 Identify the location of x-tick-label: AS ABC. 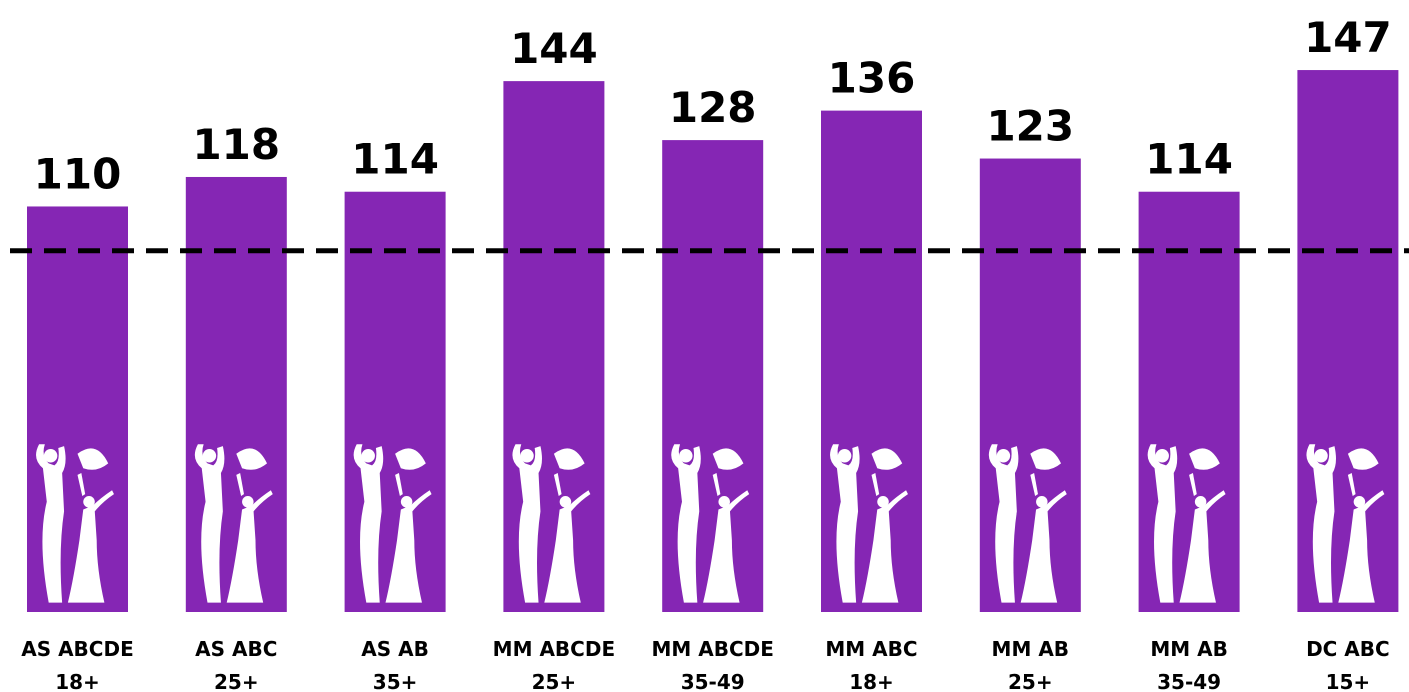
(236, 649).